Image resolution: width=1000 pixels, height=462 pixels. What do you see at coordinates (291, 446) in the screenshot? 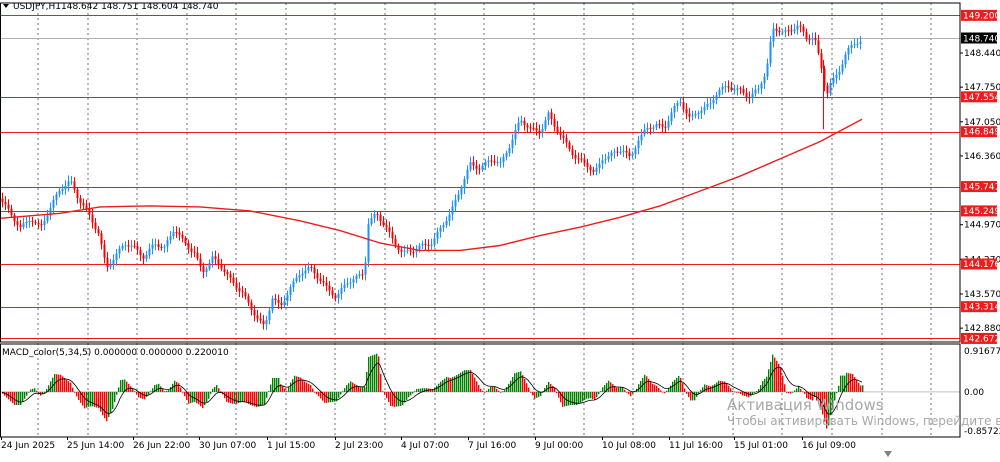
I see `time-tick-label: 1 Jul 15:00` at bounding box center [291, 446].